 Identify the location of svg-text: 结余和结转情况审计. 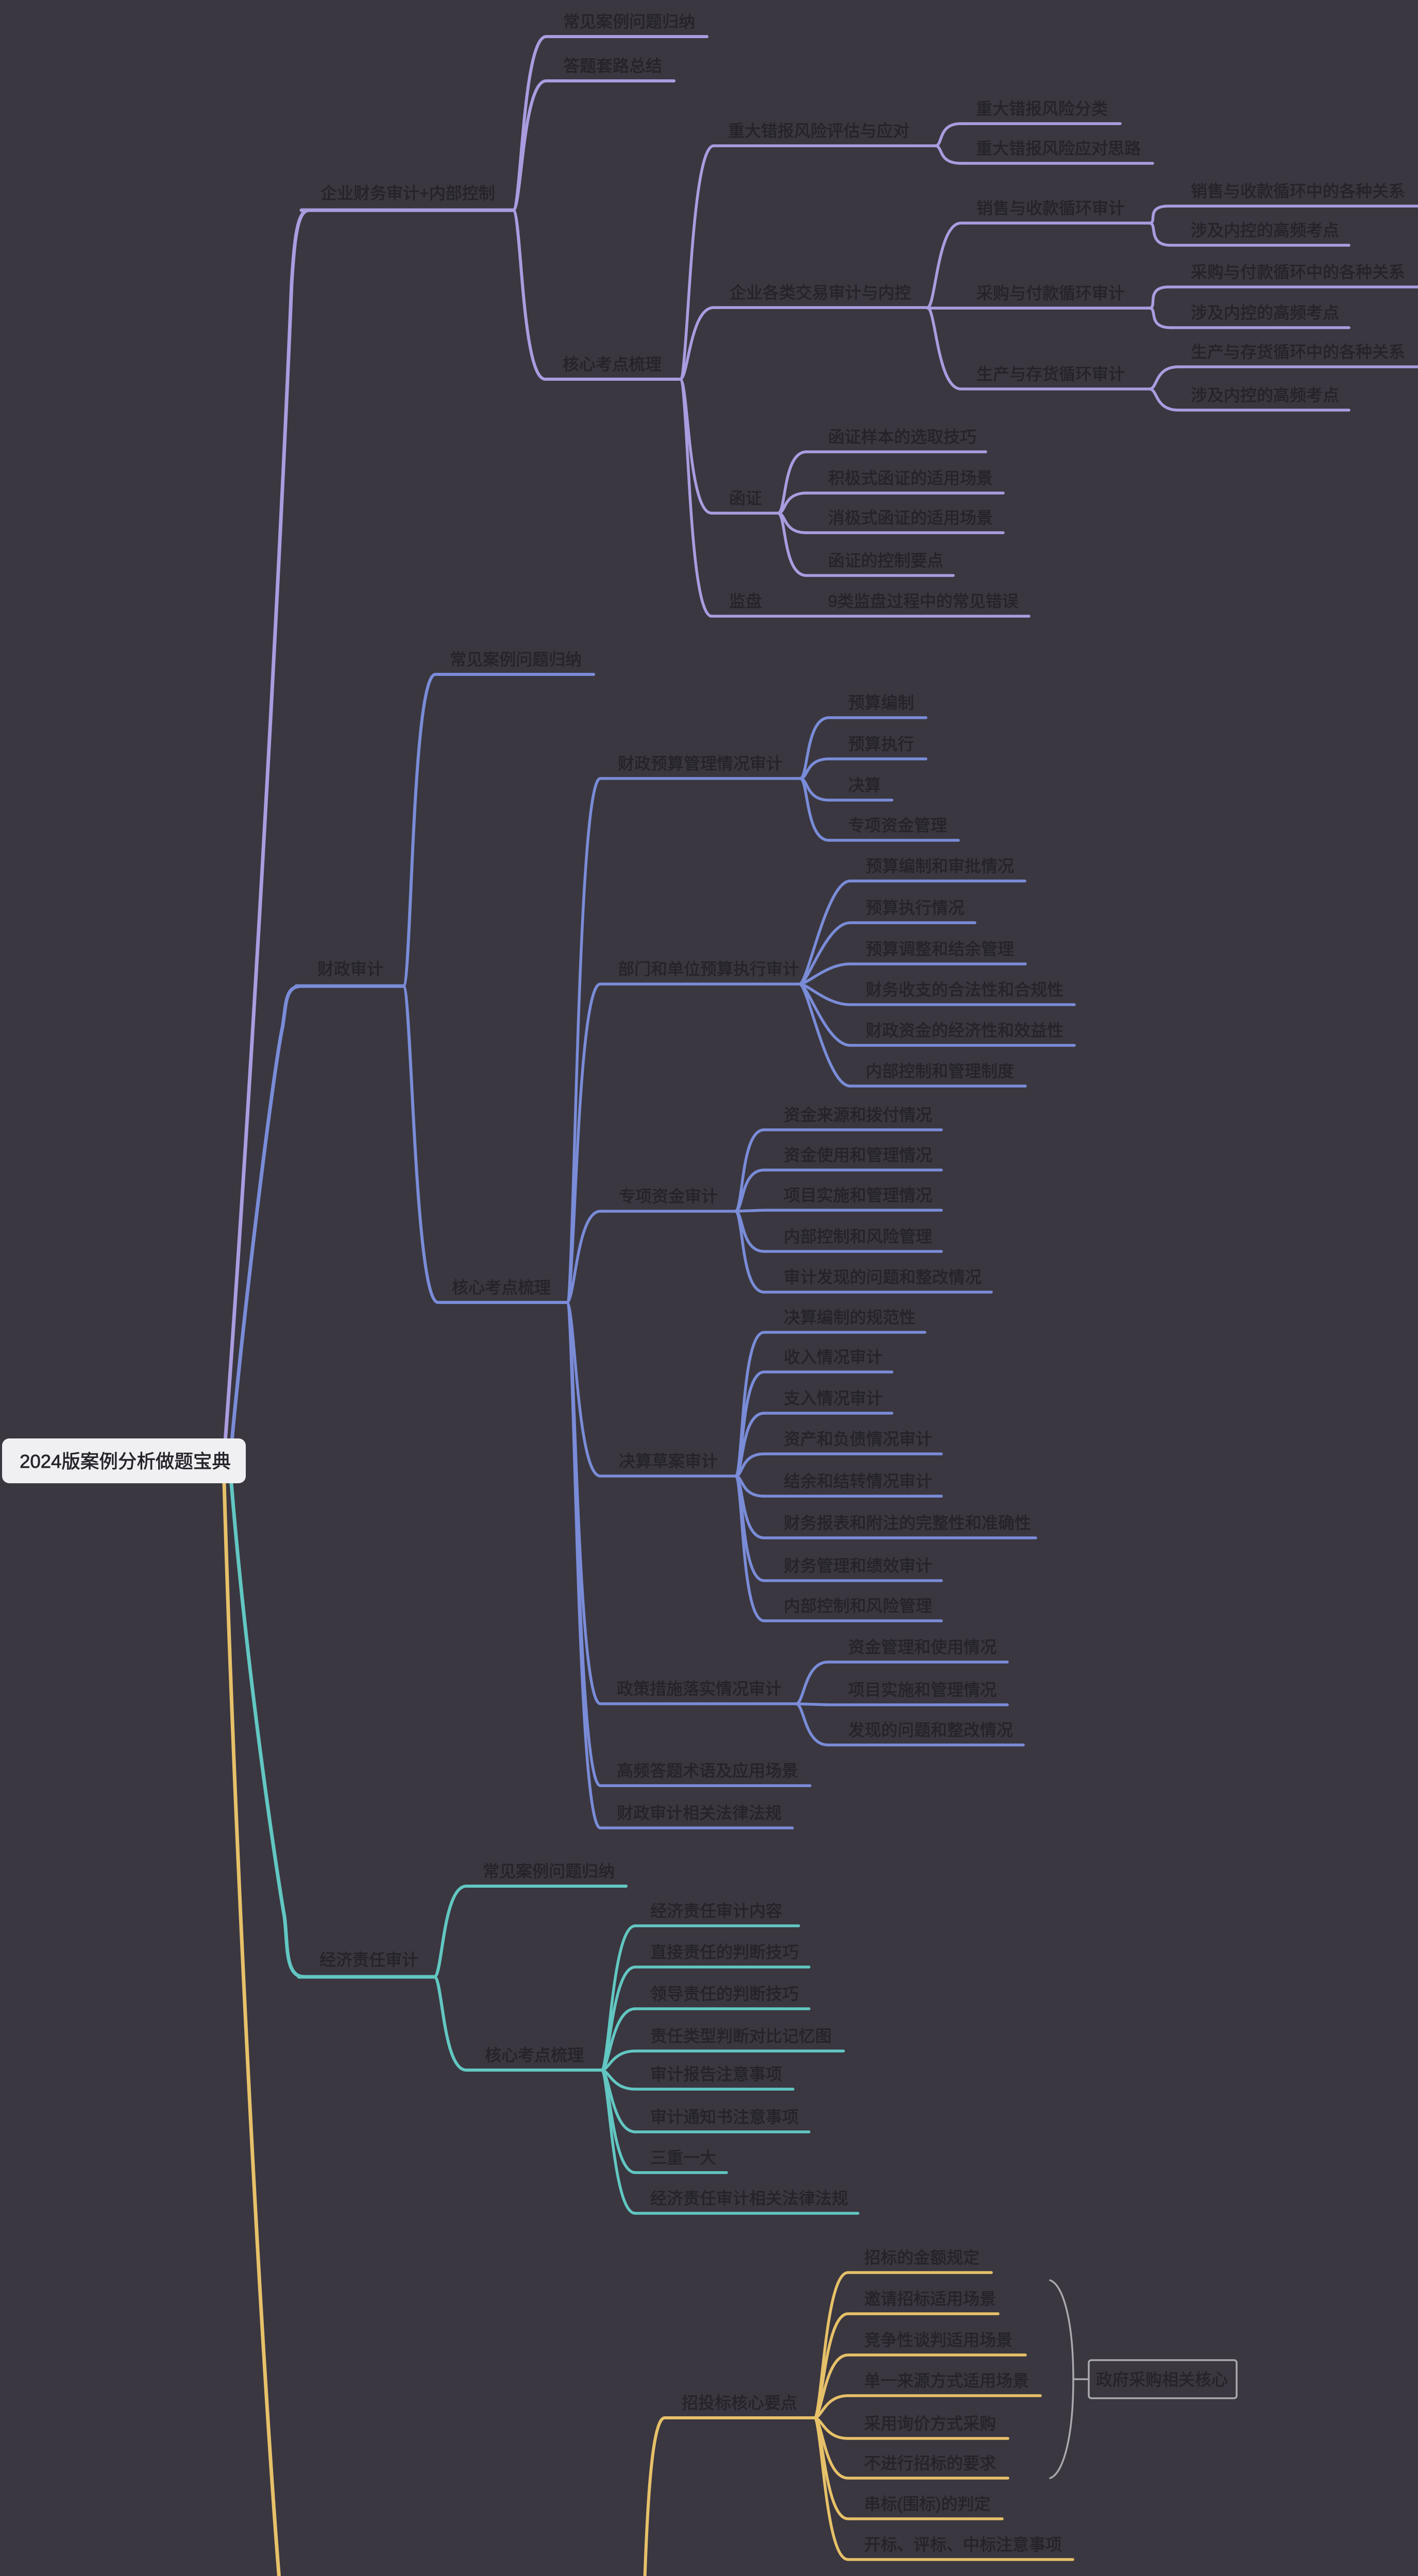
(858, 1481).